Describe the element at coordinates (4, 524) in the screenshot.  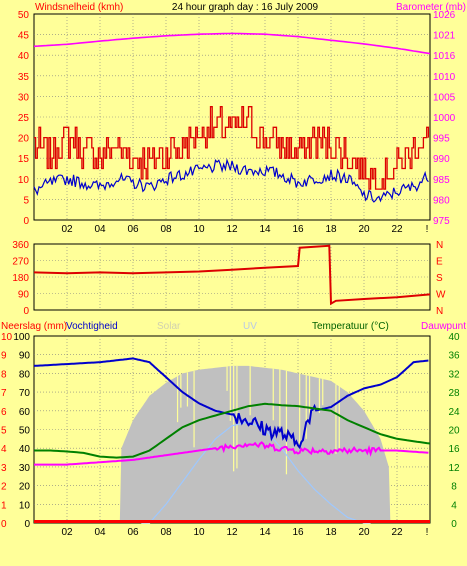
I see `rain-y-tick-label: 0` at that location.